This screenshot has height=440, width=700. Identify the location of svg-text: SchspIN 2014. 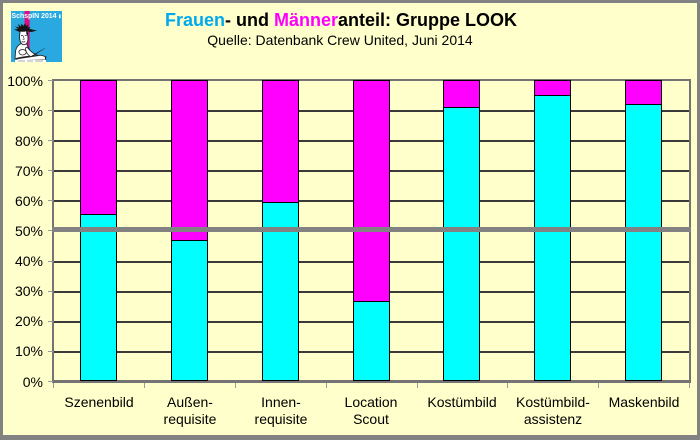
(34, 16).